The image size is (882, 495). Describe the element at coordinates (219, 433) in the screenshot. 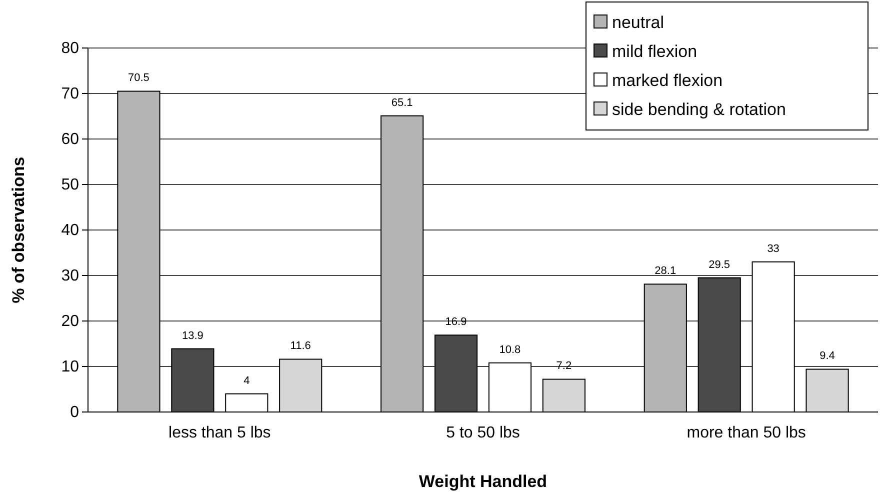

I see `x-tick-label: less than 5 lbs` at that location.